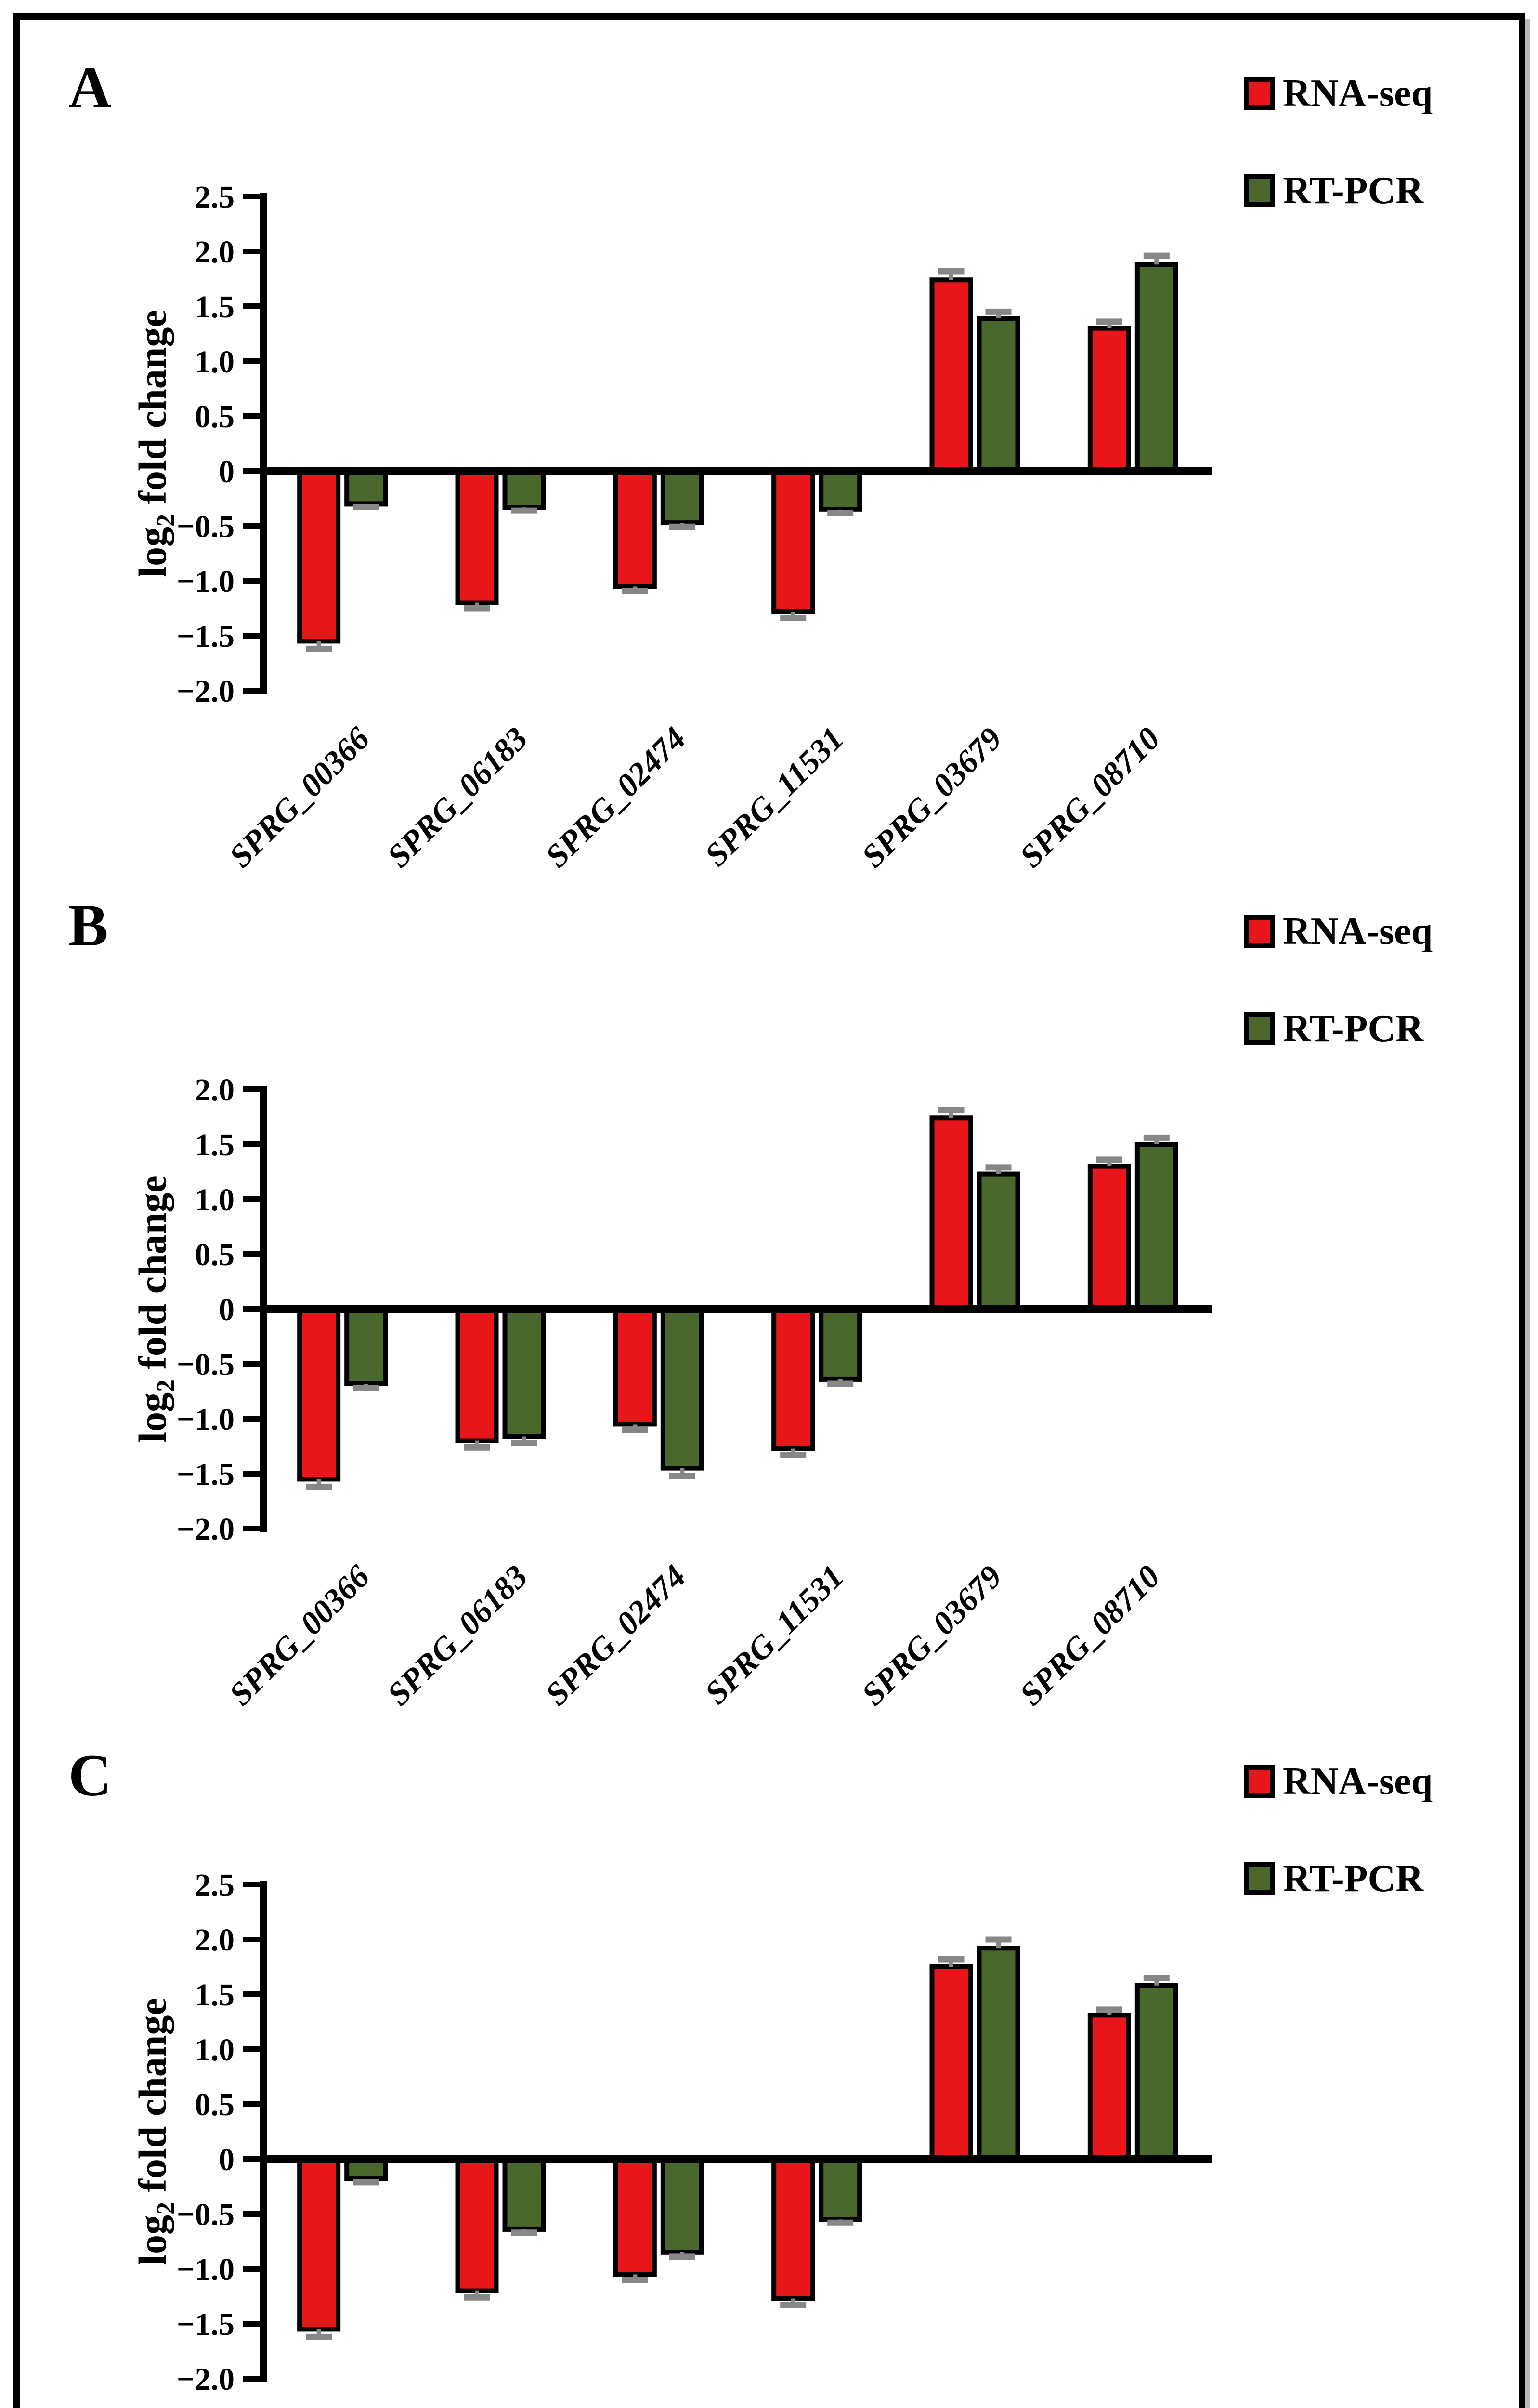  I want to click on legend-a: RNA-seq RT-PCR, so click(1338, 142).